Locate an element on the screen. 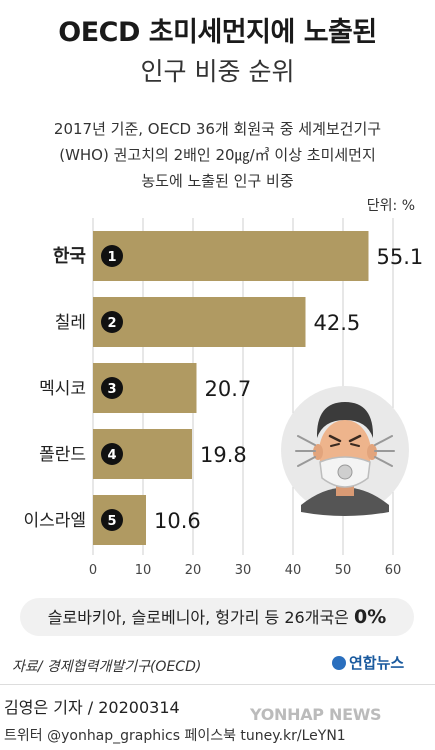 The width and height of the screenshot is (435, 750). x-tick-label: 0 is located at coordinates (93, 570).